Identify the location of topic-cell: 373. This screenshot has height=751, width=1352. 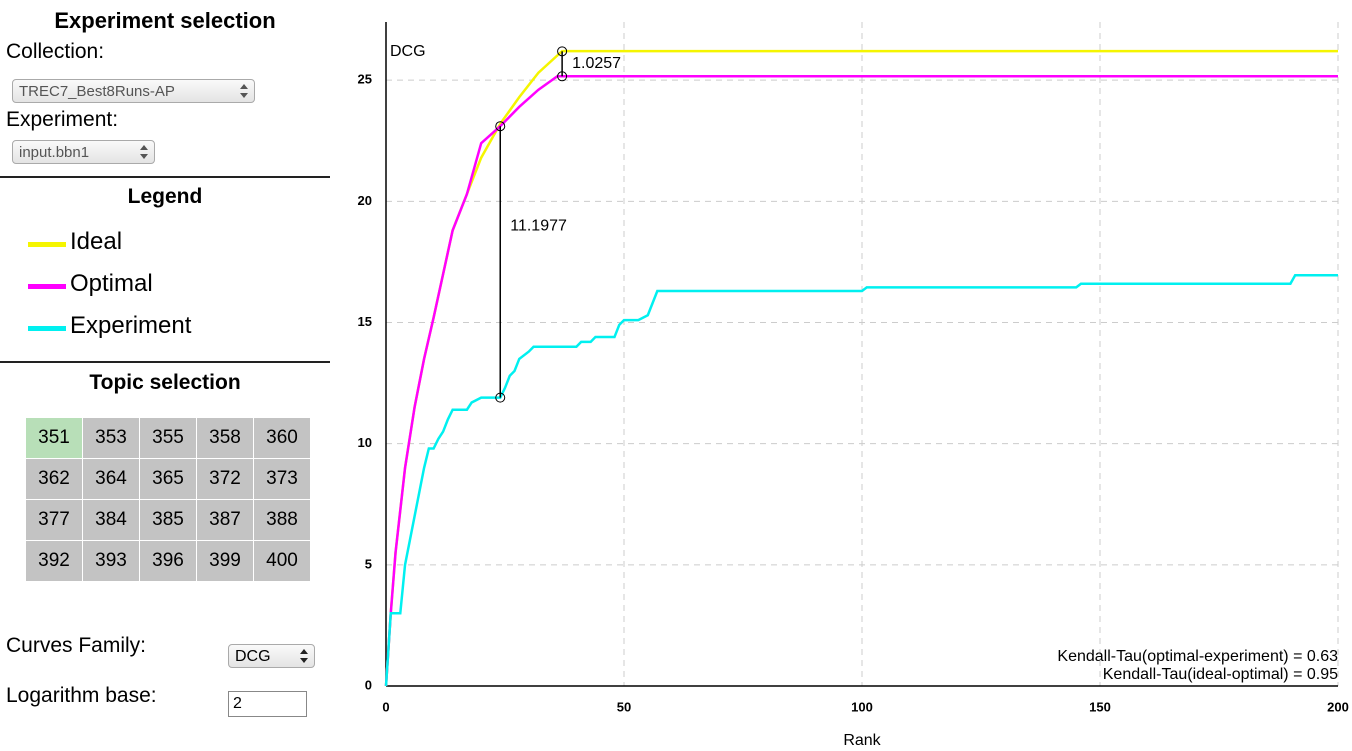
(282, 479).